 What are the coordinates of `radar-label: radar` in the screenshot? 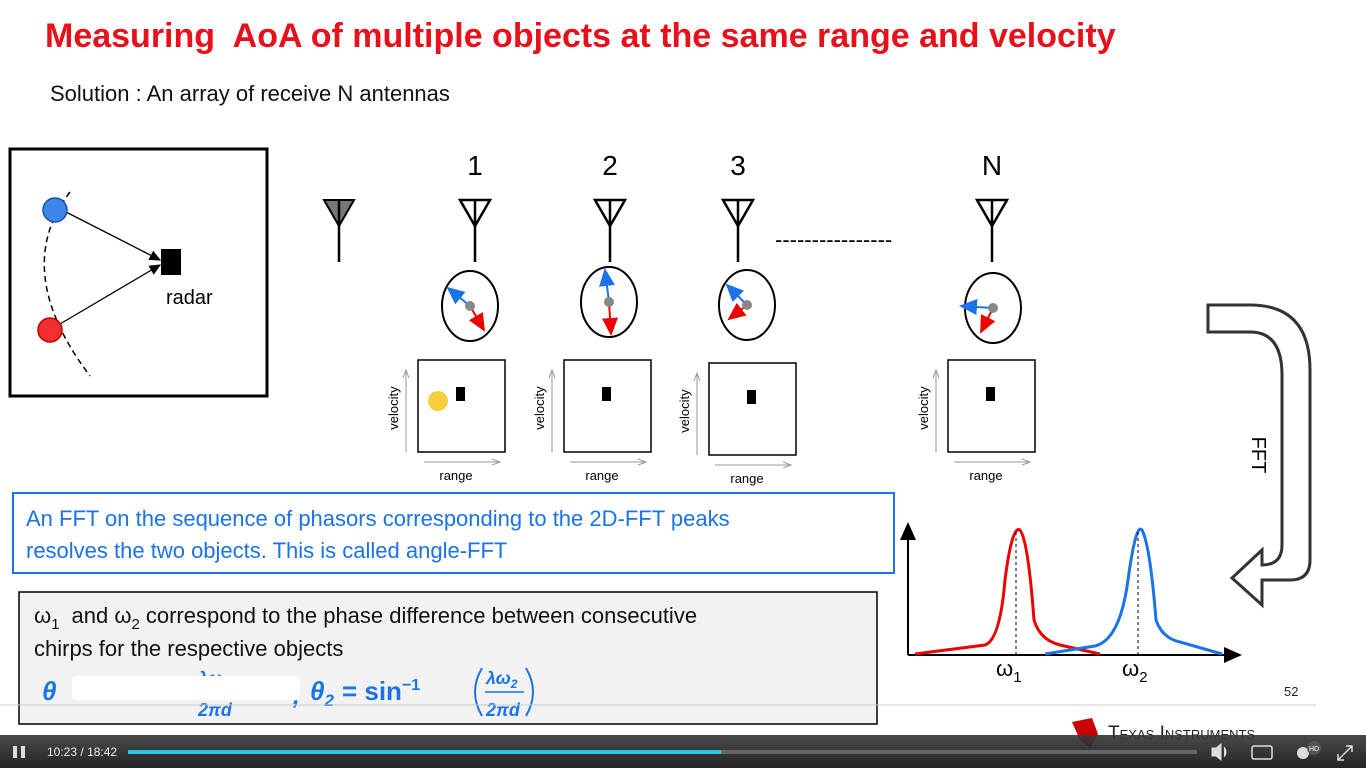 It's located at (189, 298).